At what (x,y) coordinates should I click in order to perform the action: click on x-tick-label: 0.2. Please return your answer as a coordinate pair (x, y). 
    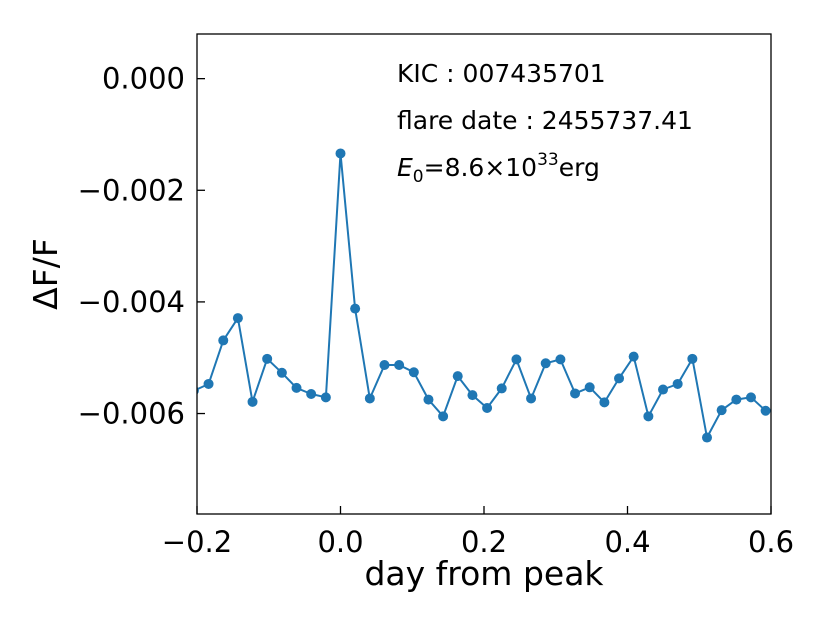
    Looking at the image, I should click on (484, 542).